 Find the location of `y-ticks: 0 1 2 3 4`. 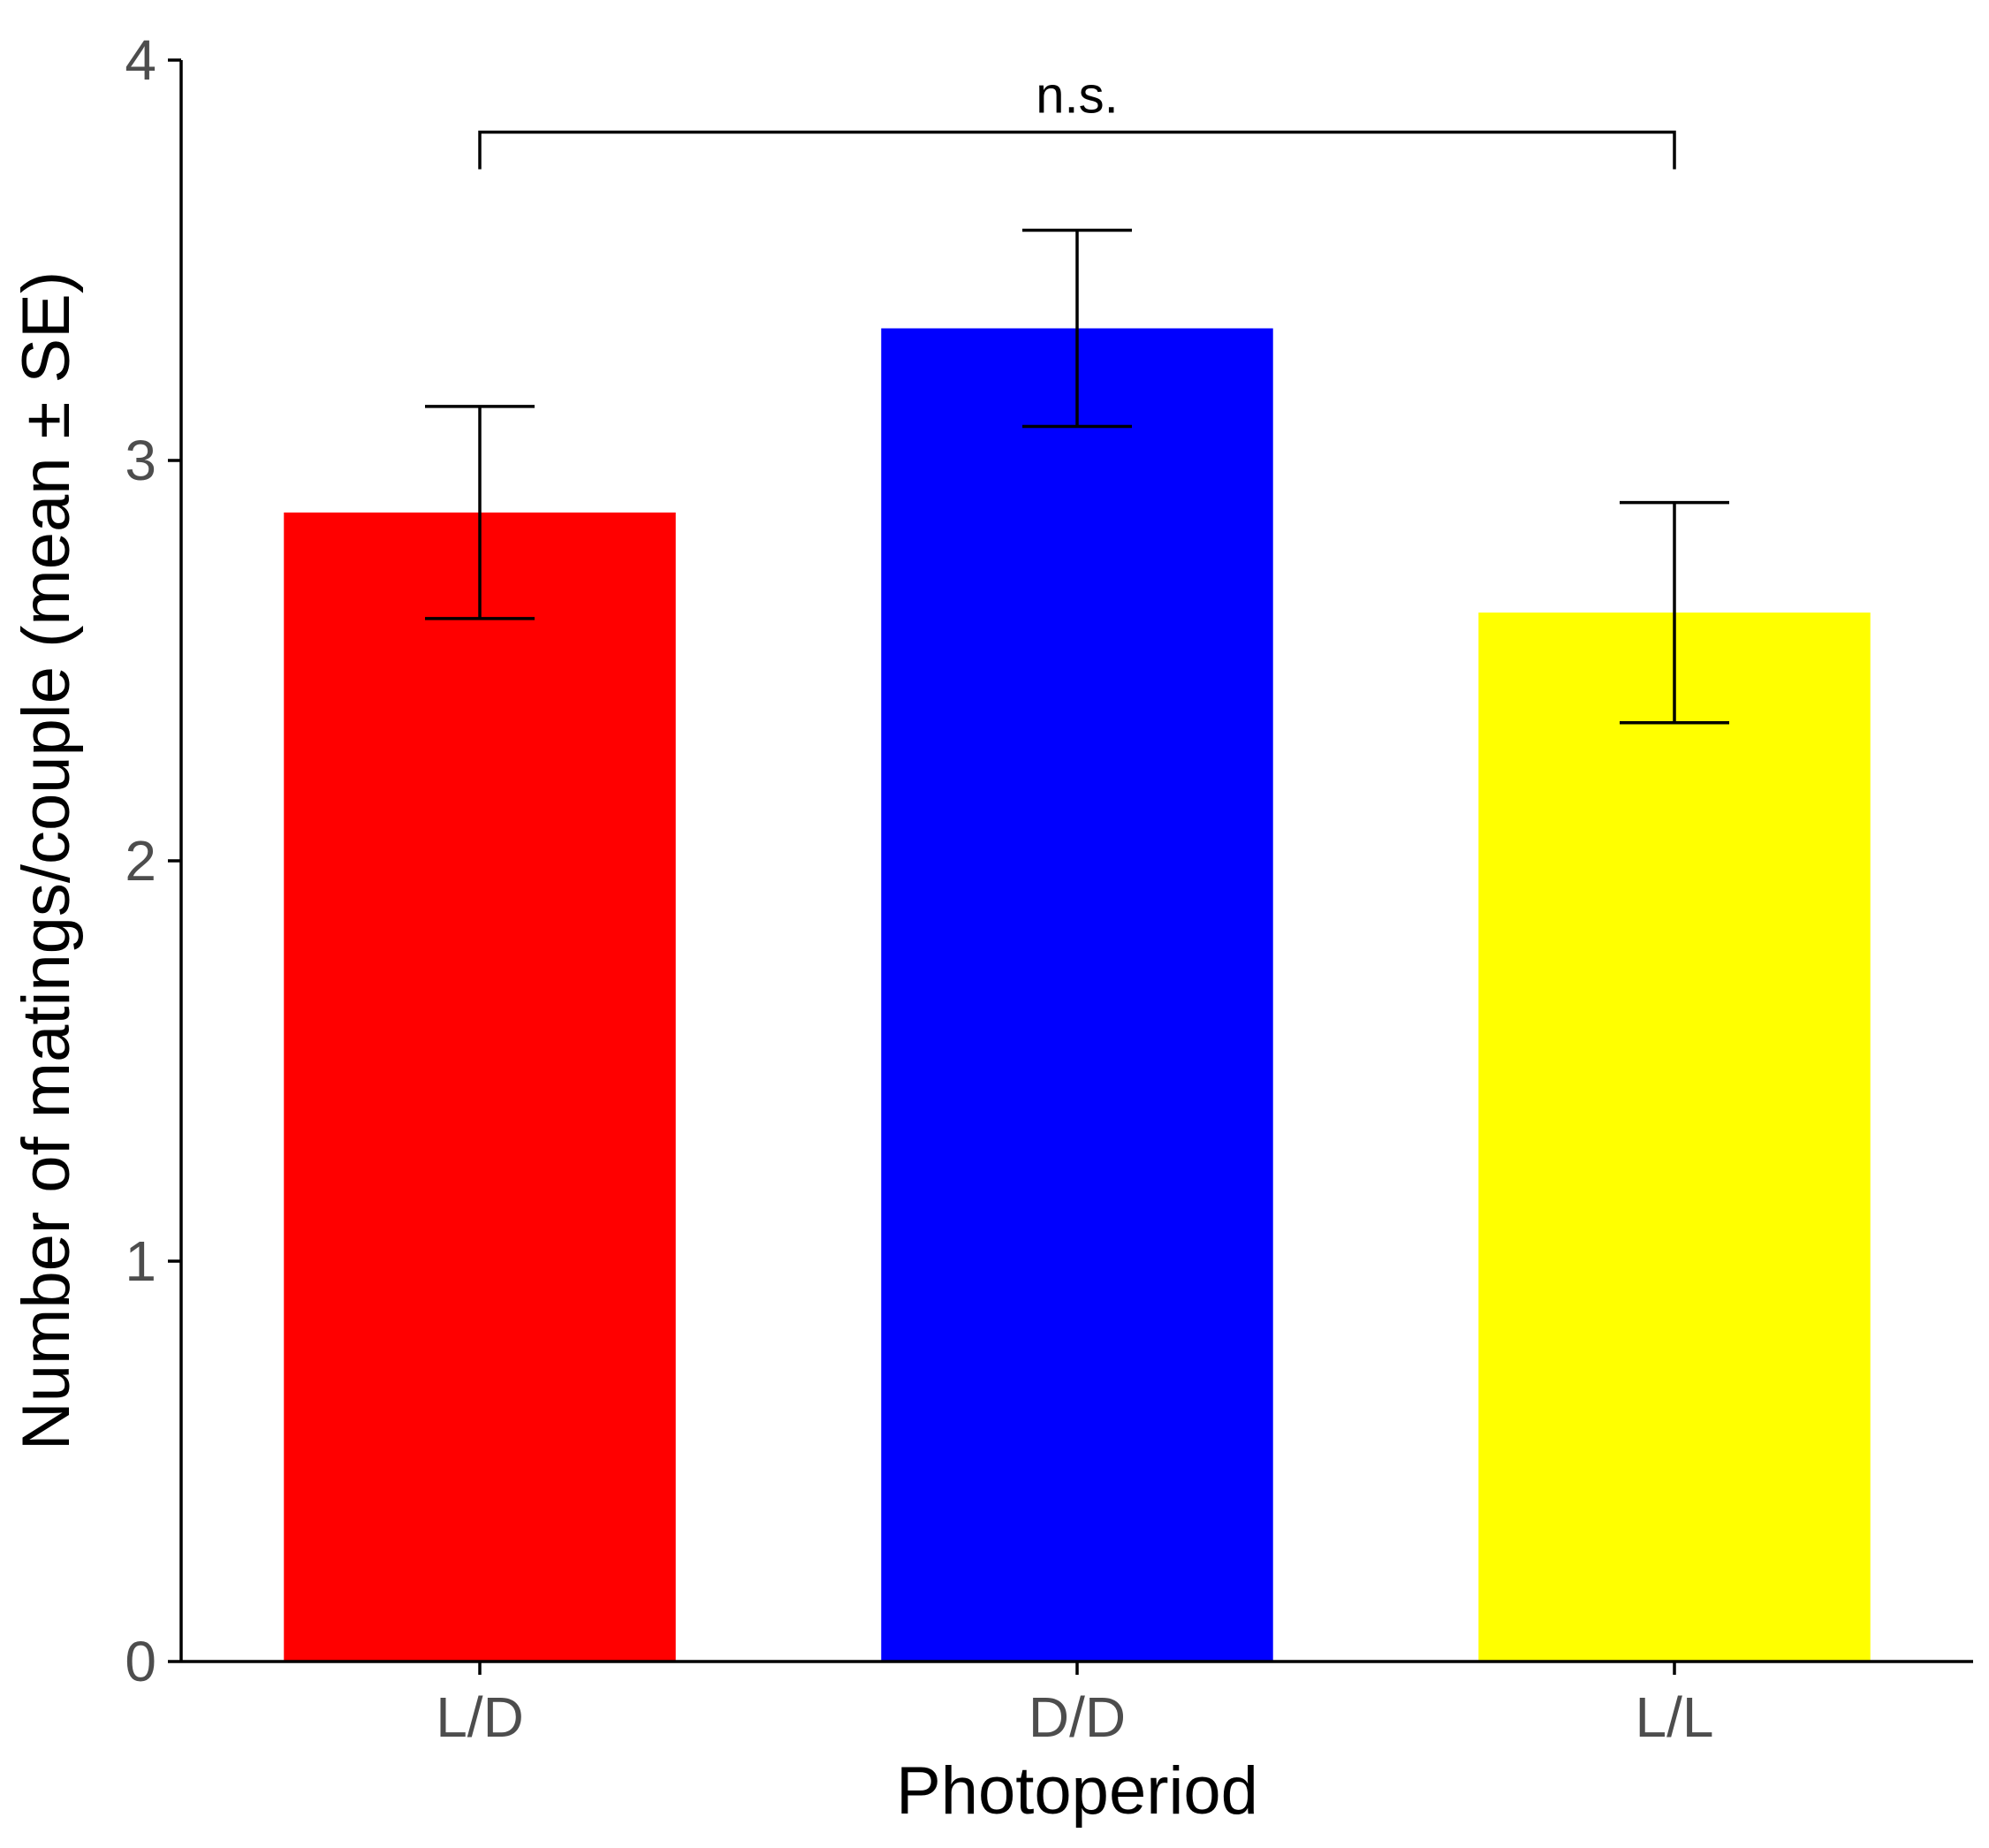

y-ticks: 0 1 2 3 4 is located at coordinates (153, 861).